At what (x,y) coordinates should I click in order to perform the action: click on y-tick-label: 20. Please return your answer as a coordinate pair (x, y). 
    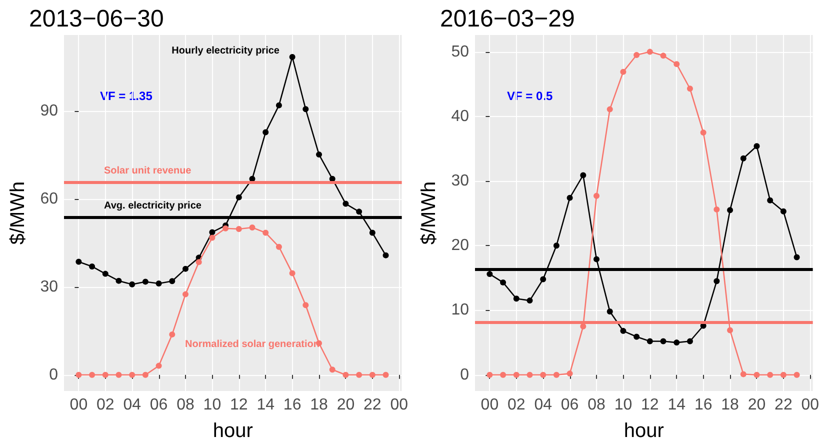
    Looking at the image, I should click on (460, 245).